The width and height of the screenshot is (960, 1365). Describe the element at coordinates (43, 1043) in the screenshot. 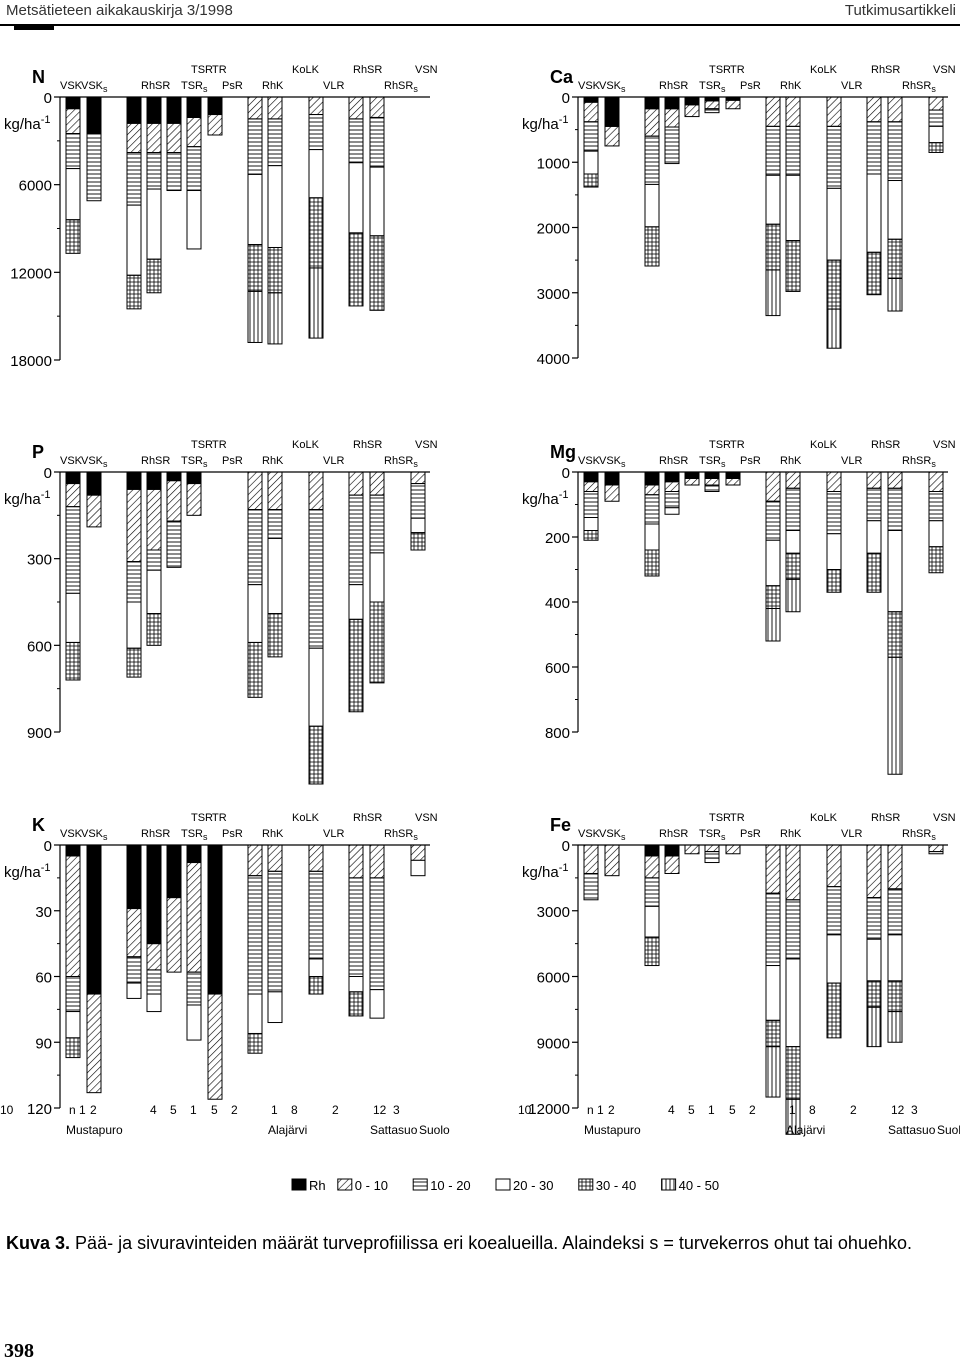

I see `y-tick-label: 90` at that location.